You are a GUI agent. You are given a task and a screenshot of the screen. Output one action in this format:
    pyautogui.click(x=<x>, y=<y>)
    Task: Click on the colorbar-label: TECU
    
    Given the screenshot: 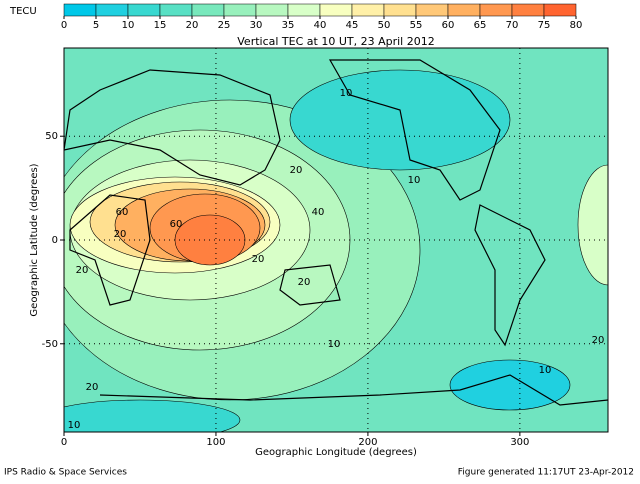 What is the action you would take?
    pyautogui.click(x=23, y=11)
    